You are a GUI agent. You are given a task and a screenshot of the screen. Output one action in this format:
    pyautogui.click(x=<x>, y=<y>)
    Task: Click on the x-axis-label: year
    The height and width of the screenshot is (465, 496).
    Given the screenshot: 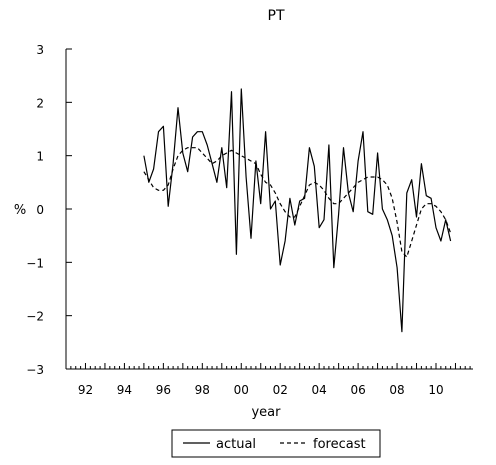 What is the action you would take?
    pyautogui.click(x=266, y=412)
    